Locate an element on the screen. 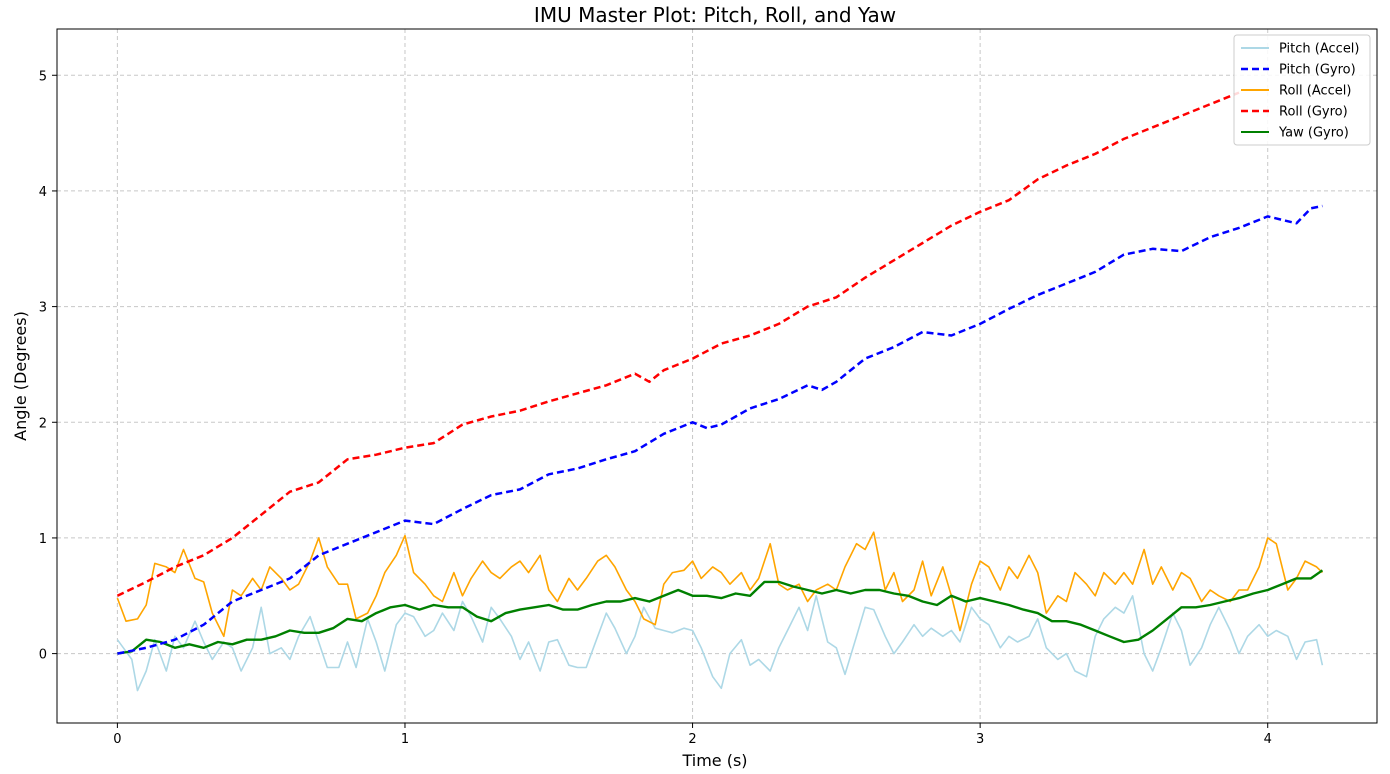  y-tick-label: 1 is located at coordinates (43, 539).